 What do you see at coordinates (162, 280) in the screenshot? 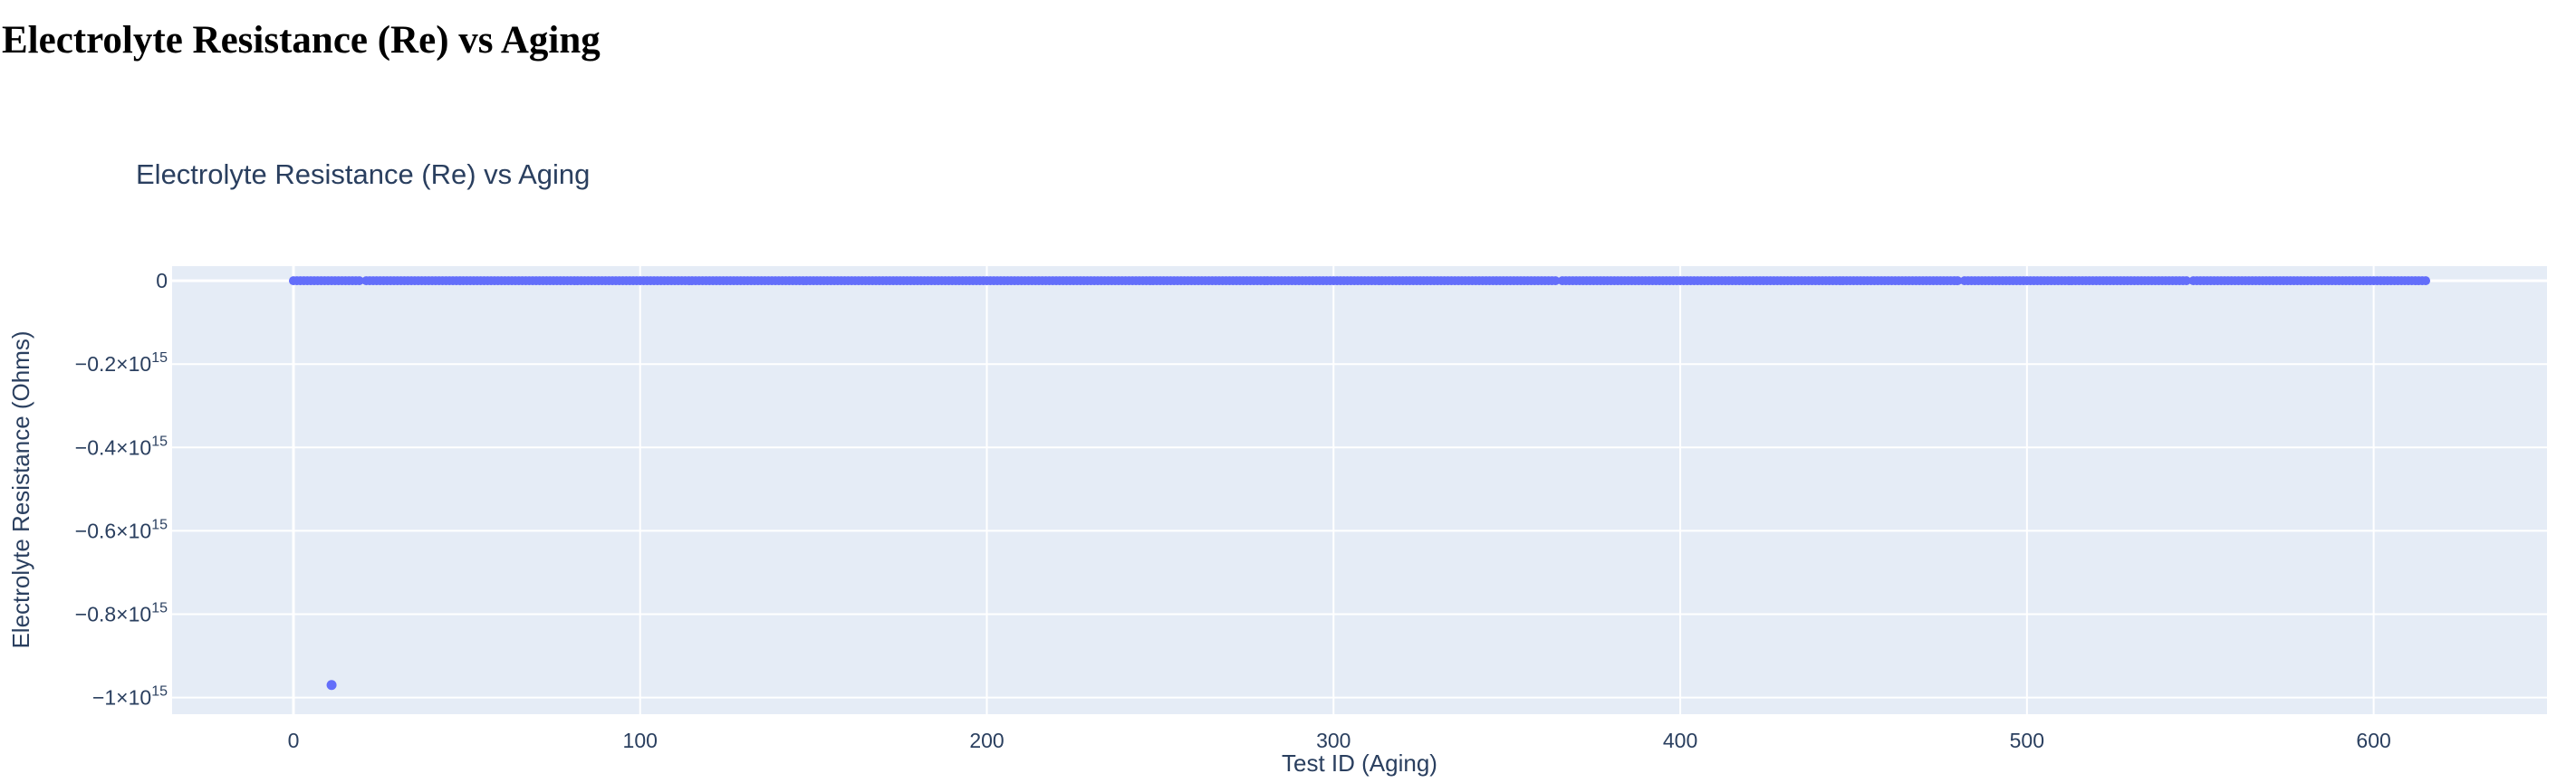
I see `y-tick-label: 0` at bounding box center [162, 280].